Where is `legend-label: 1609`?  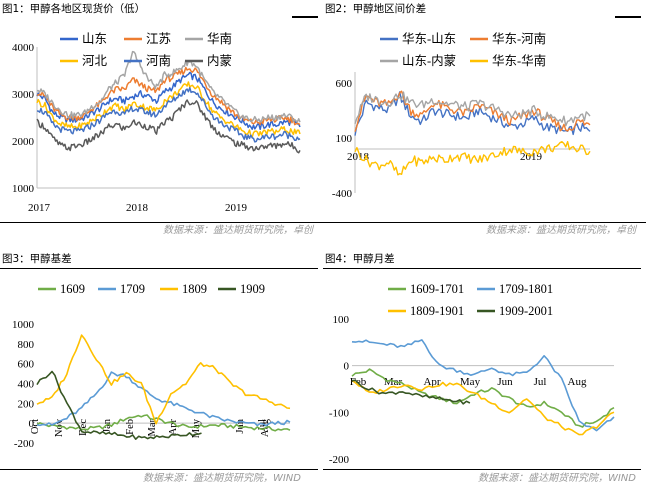
legend-label: 1609 is located at coordinates (72, 289).